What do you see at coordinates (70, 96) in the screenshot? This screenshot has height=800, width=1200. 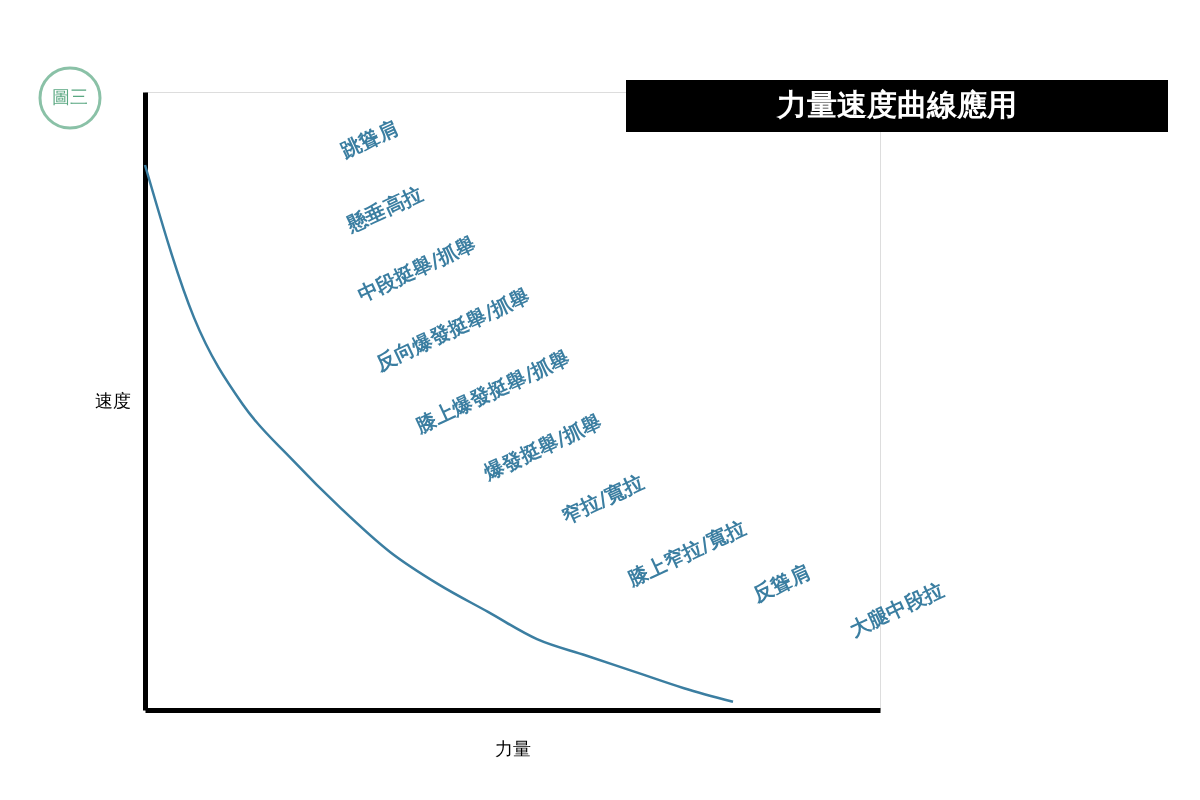 I see `text: 圖三` at bounding box center [70, 96].